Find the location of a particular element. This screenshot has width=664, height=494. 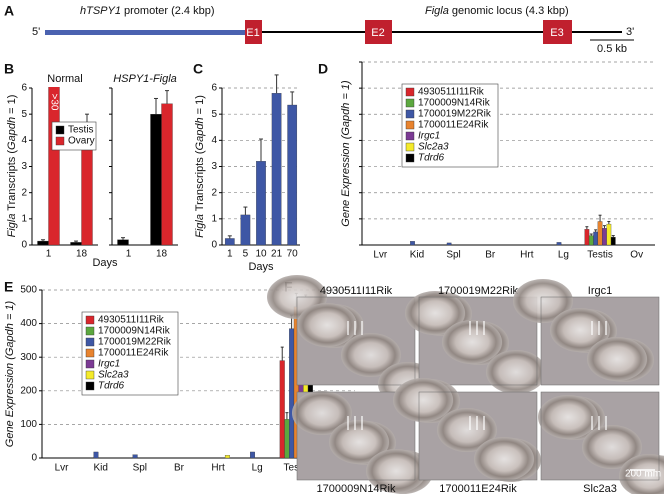

three-prime: 3' is located at coordinates (630, 32).